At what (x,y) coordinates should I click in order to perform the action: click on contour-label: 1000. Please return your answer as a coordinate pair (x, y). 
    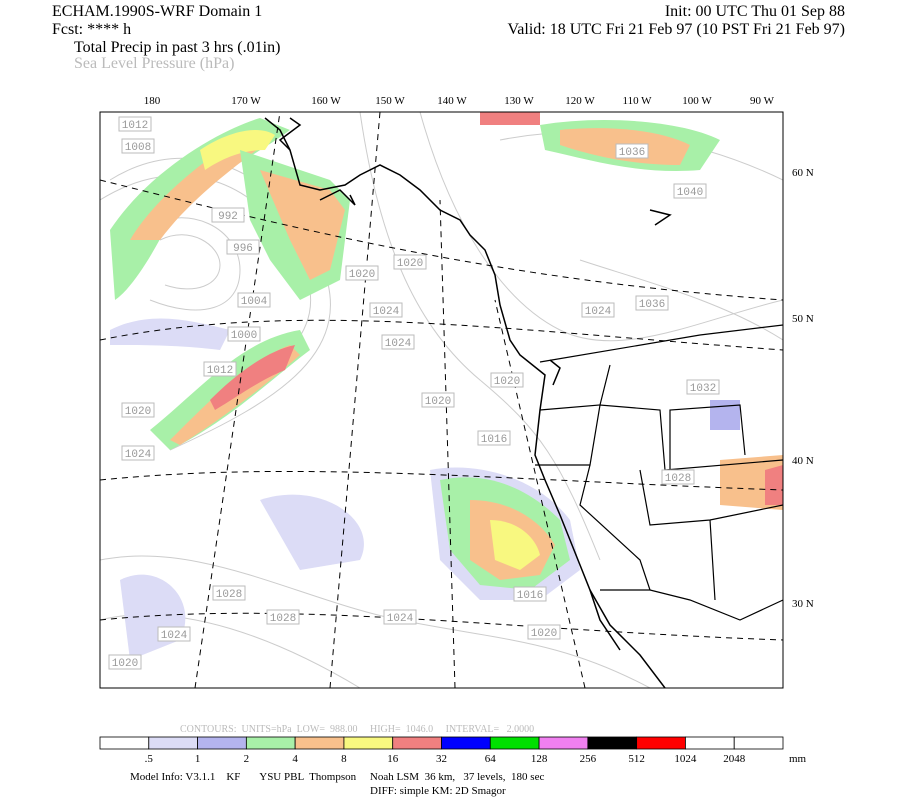
    Looking at the image, I should click on (244, 336).